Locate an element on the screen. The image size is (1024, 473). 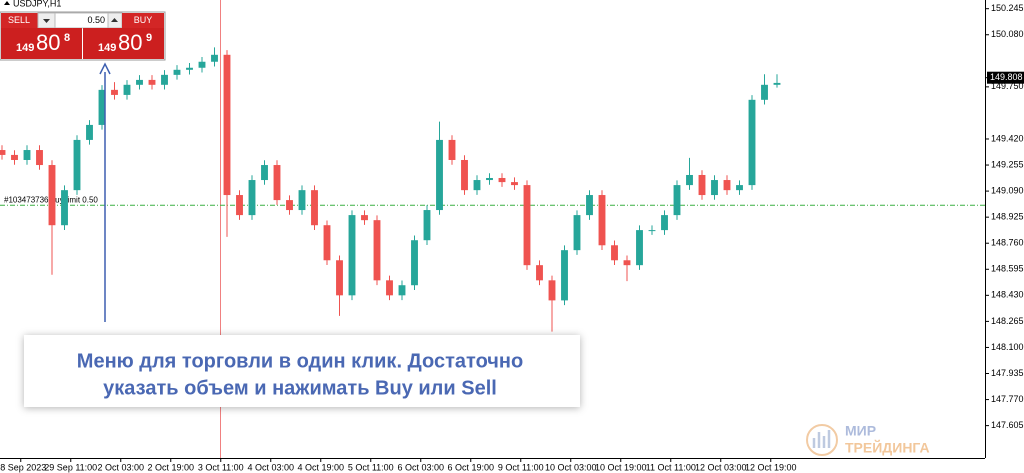
arrow-head is located at coordinates (105, 68).